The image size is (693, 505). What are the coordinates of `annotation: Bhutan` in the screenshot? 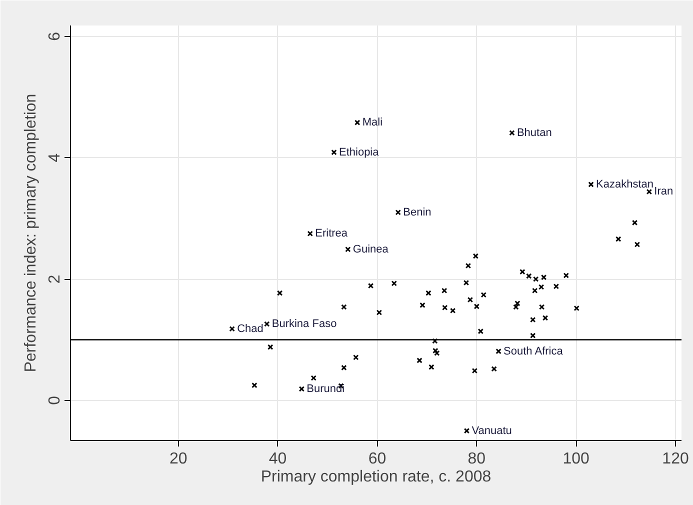 It's located at (534, 132).